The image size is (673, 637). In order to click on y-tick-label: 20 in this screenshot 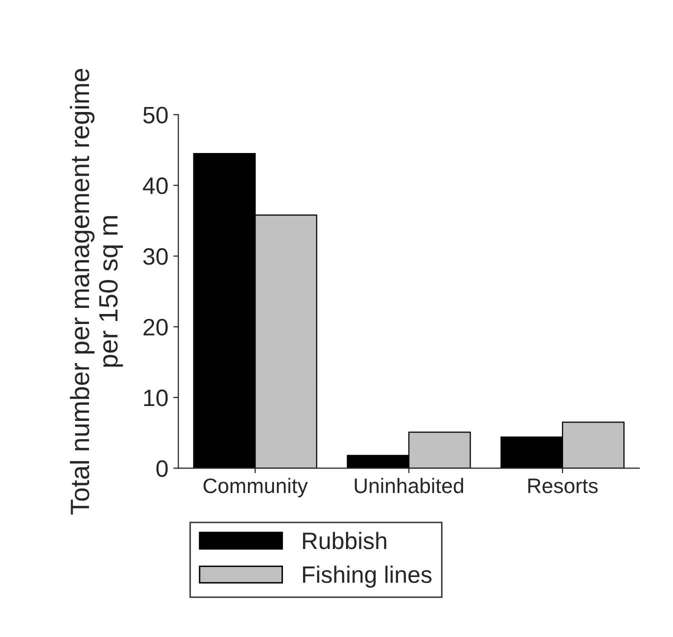, I will do `click(156, 327)`.